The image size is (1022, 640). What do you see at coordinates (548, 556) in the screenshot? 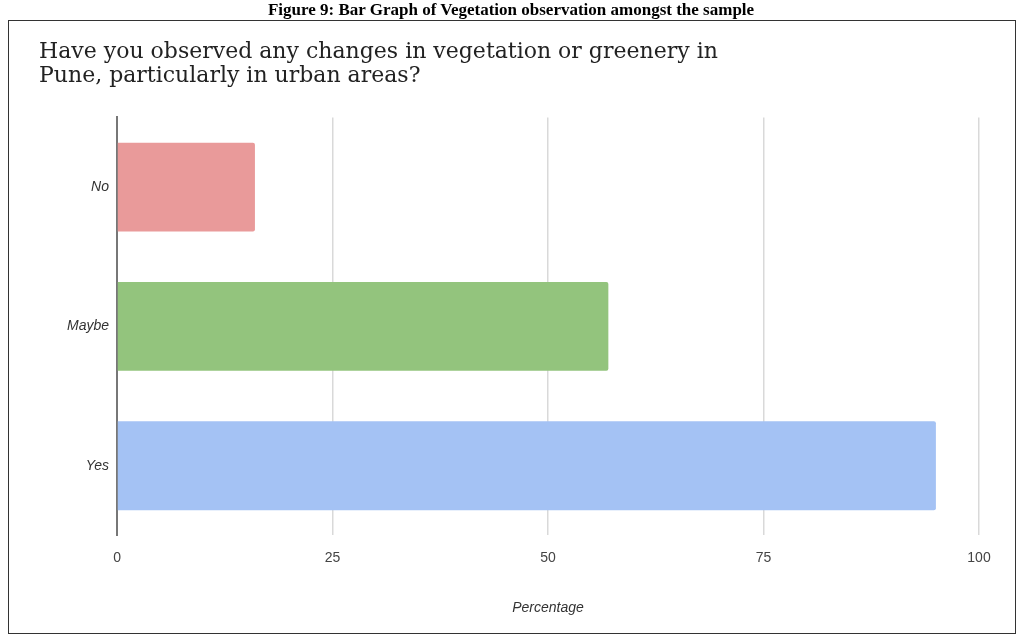
I see `x-tick-label: 50` at bounding box center [548, 556].